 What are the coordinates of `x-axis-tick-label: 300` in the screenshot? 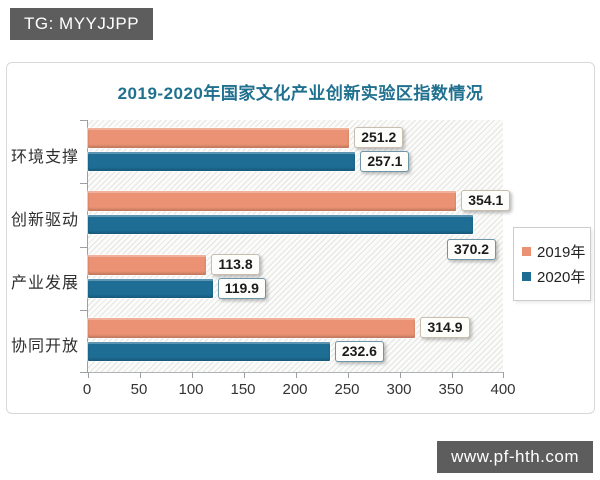 It's located at (399, 389).